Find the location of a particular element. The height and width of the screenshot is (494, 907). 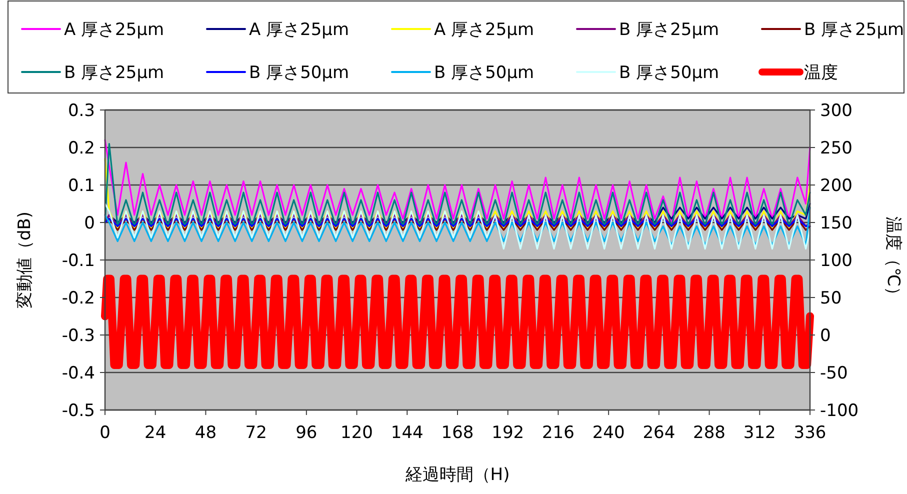

x-tick-label: 48 is located at coordinates (205, 433).